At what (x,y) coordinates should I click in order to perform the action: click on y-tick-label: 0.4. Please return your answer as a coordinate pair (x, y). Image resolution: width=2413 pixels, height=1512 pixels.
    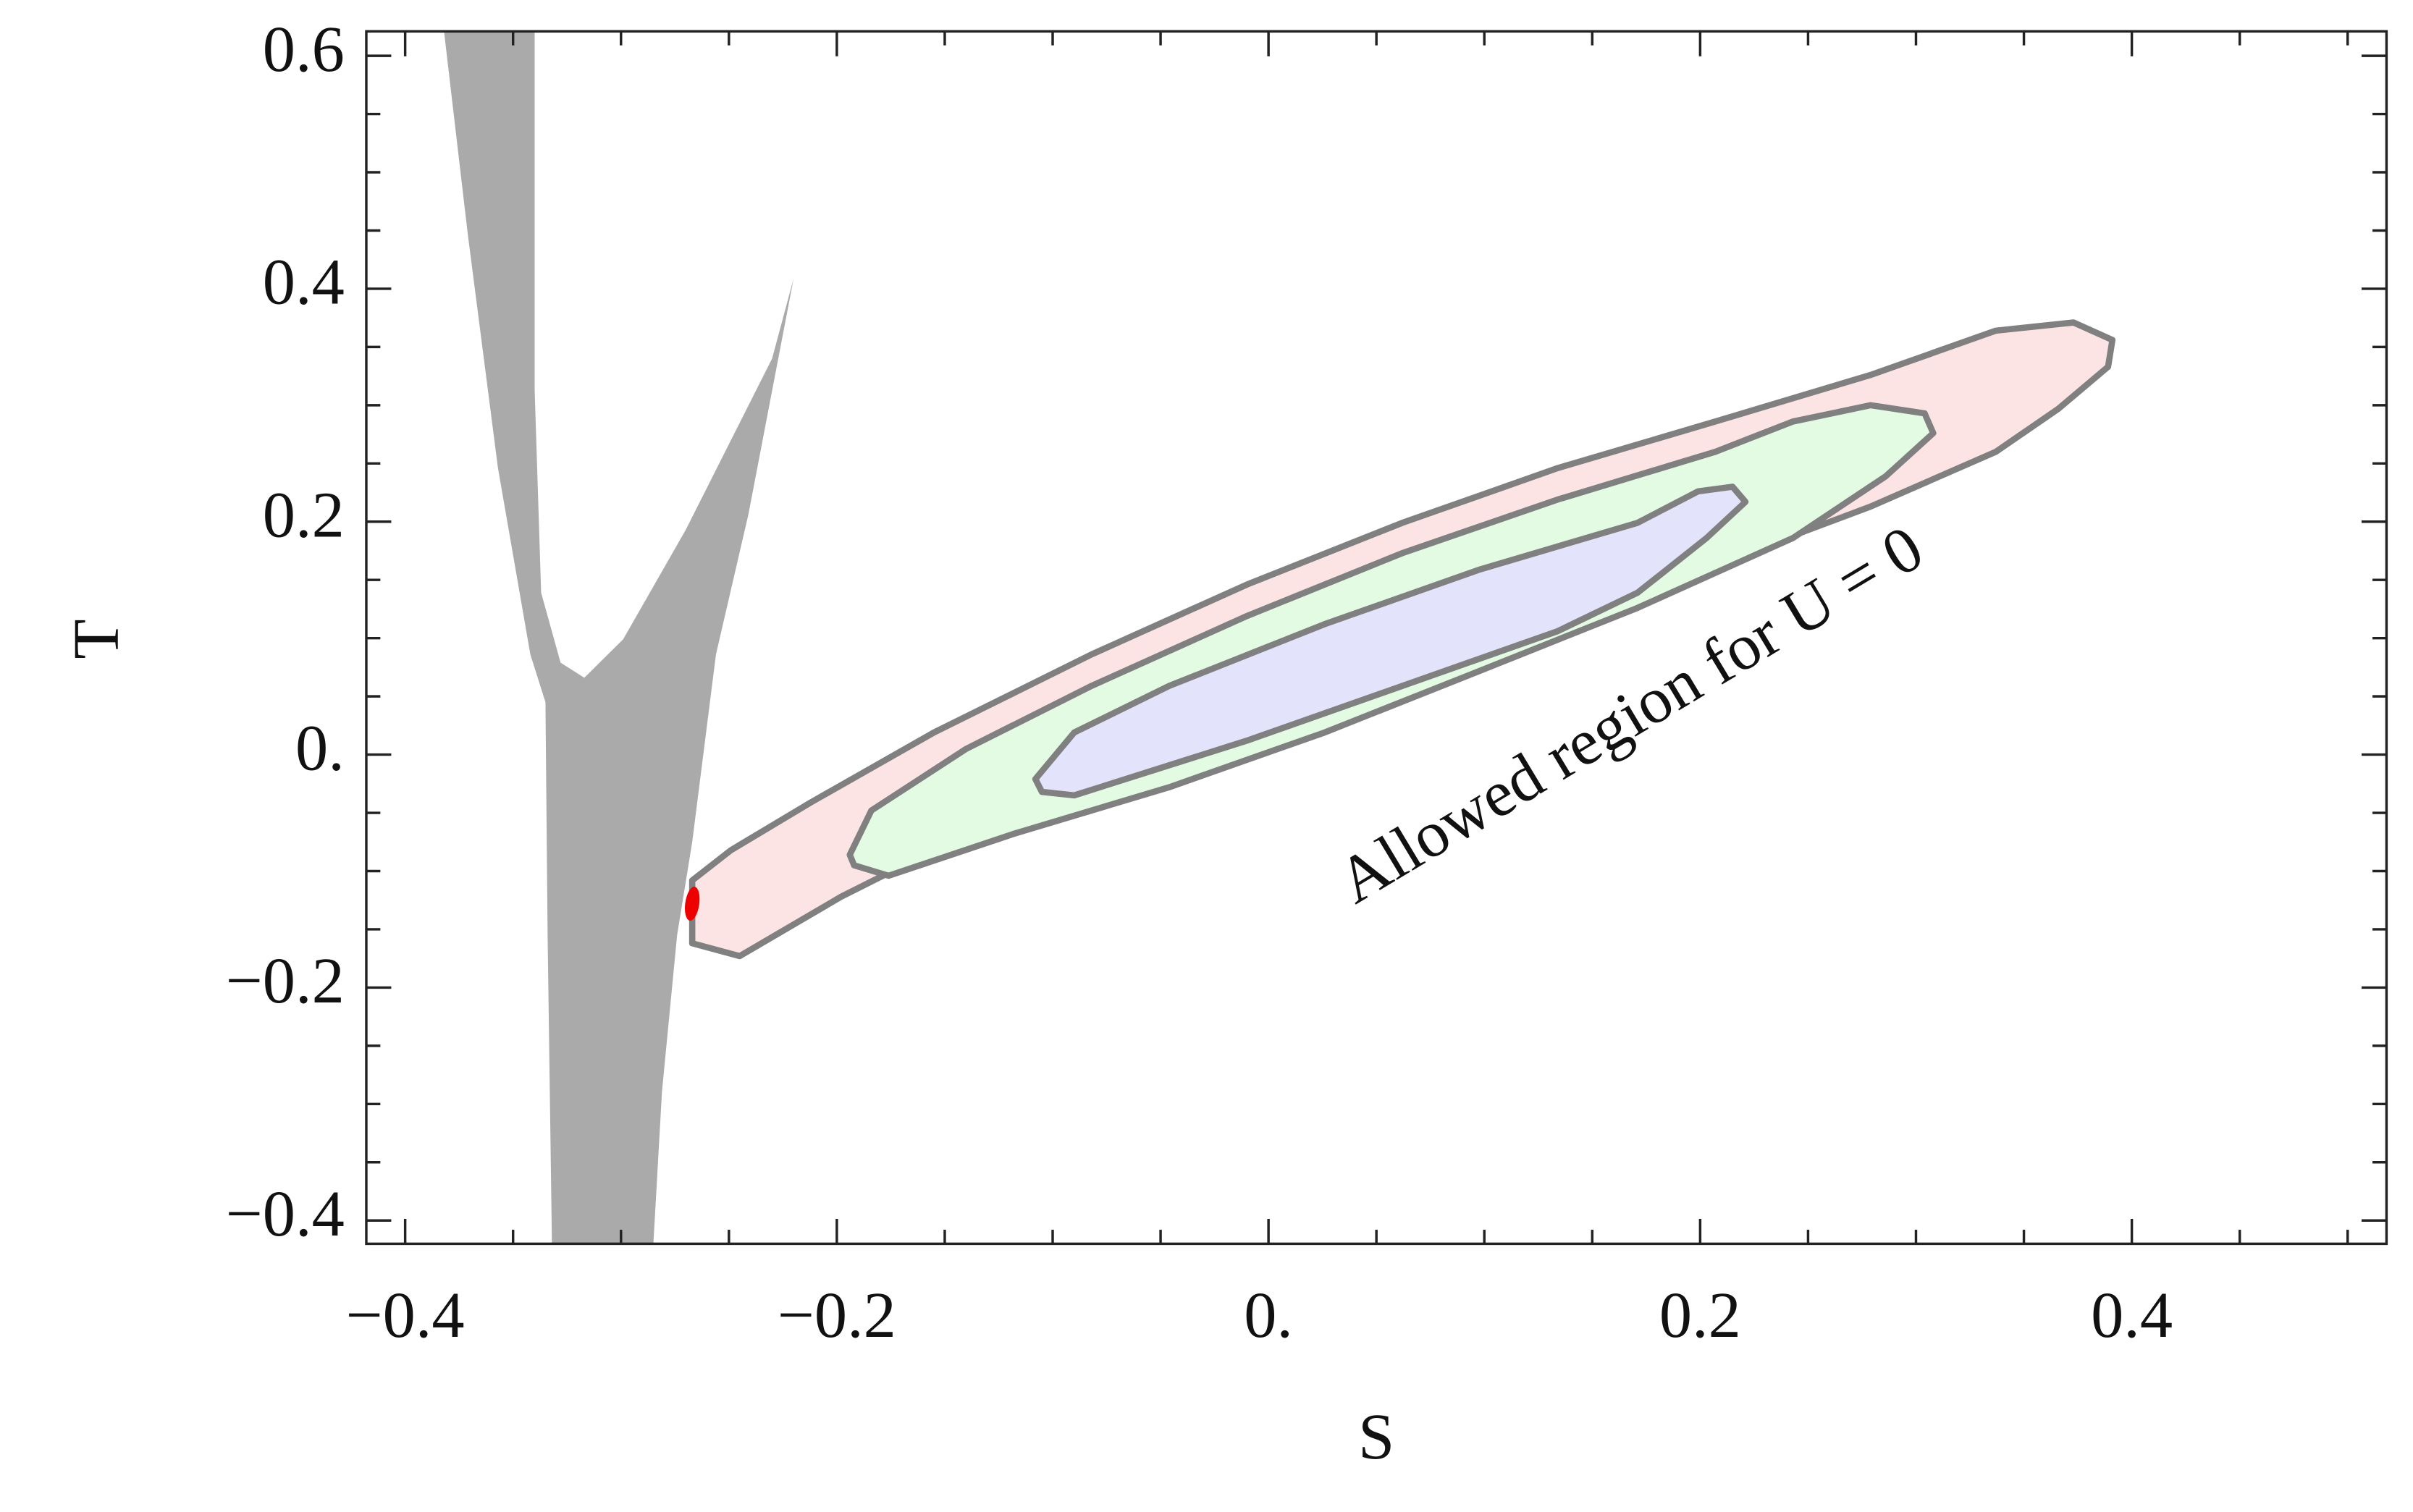
    Looking at the image, I should click on (304, 281).